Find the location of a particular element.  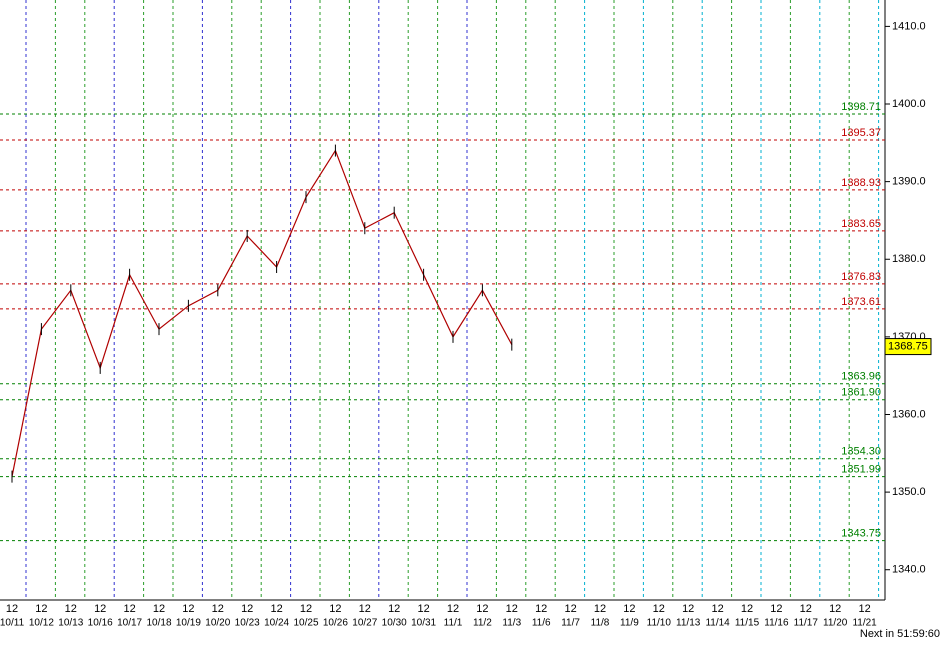

y-tick-label: 1350.0 is located at coordinates (909, 492).